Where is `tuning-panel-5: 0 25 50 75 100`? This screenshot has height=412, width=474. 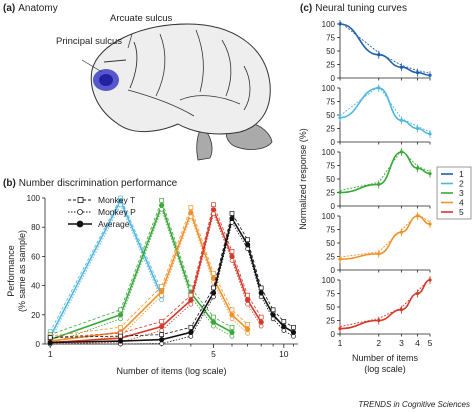 tuning-panel-5: 0 25 50 75 100 is located at coordinates (377, 307).